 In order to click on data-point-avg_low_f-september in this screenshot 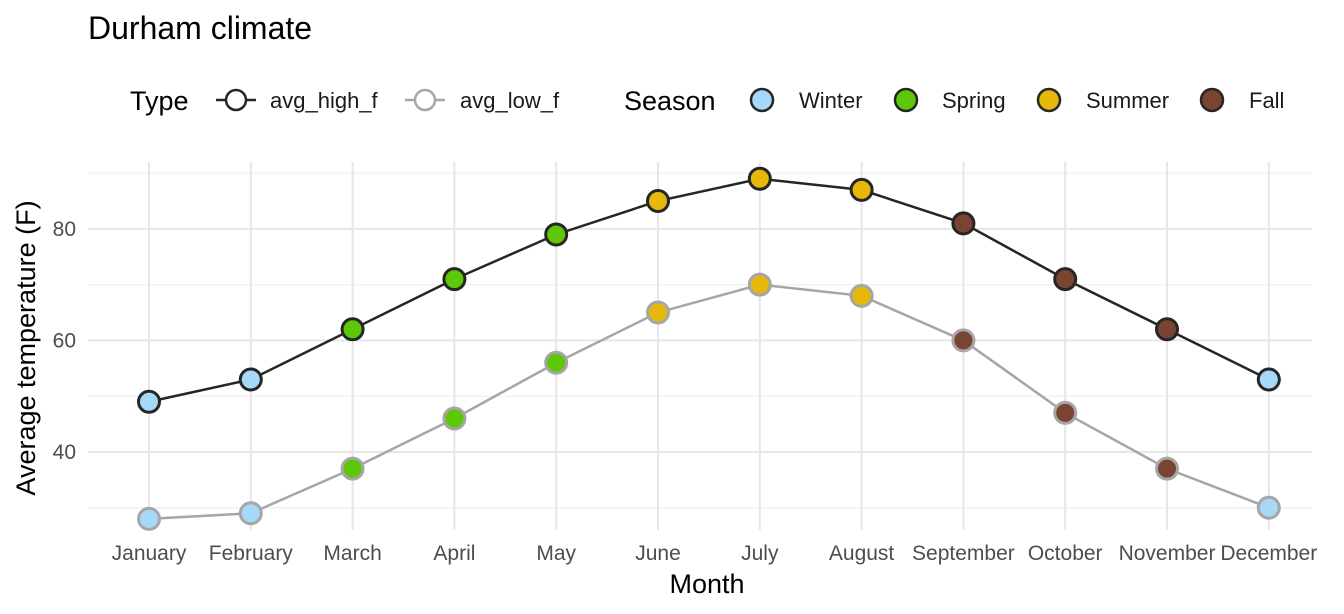, I will do `click(963, 340)`.